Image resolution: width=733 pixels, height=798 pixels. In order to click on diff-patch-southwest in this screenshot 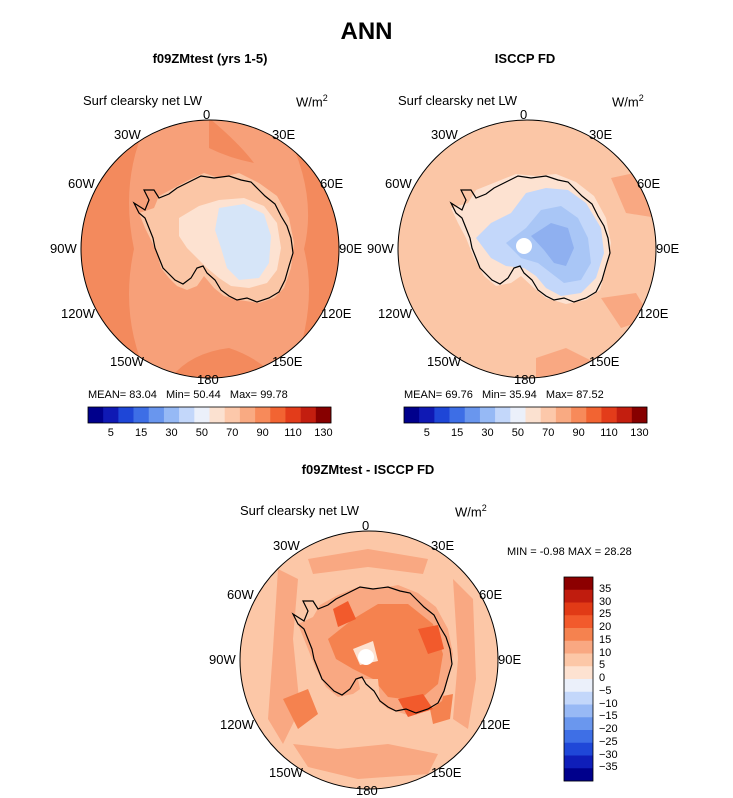, I will do `click(300, 709)`.